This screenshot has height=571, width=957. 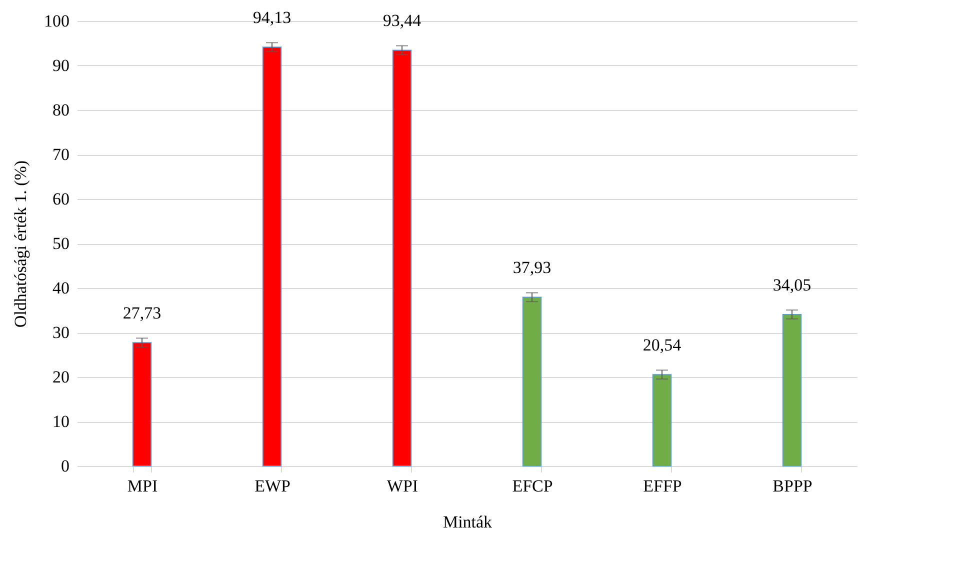 I want to click on x-tick-label: MPI, so click(x=142, y=486).